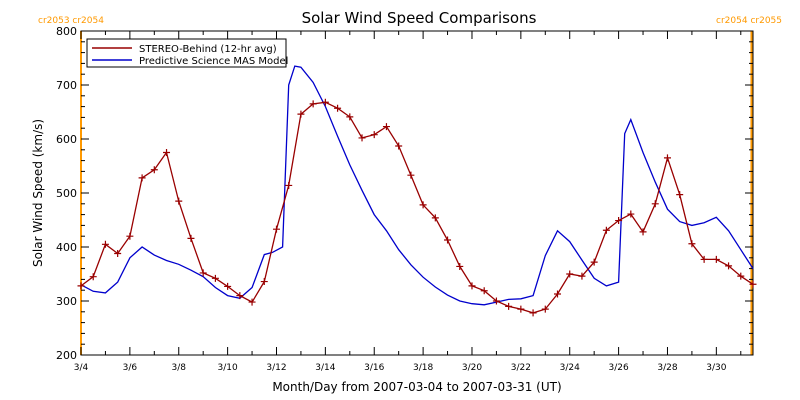 This screenshot has width=800, height=400. I want to click on x-tick-label: 3/20, so click(472, 368).